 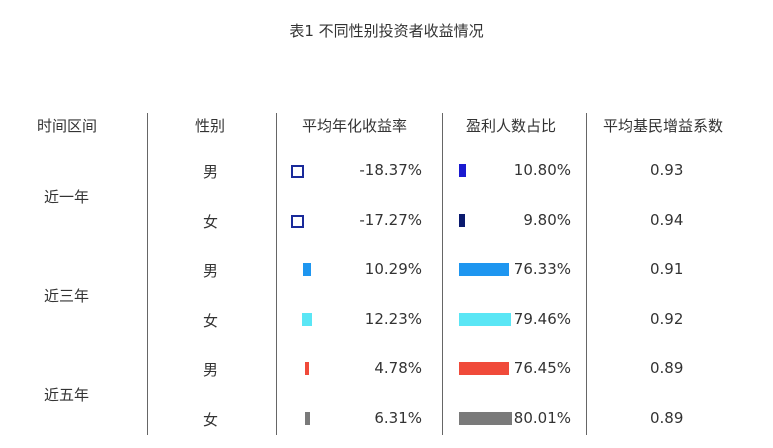 I want to click on annual-return-value: 10.29%, so click(x=393, y=269).